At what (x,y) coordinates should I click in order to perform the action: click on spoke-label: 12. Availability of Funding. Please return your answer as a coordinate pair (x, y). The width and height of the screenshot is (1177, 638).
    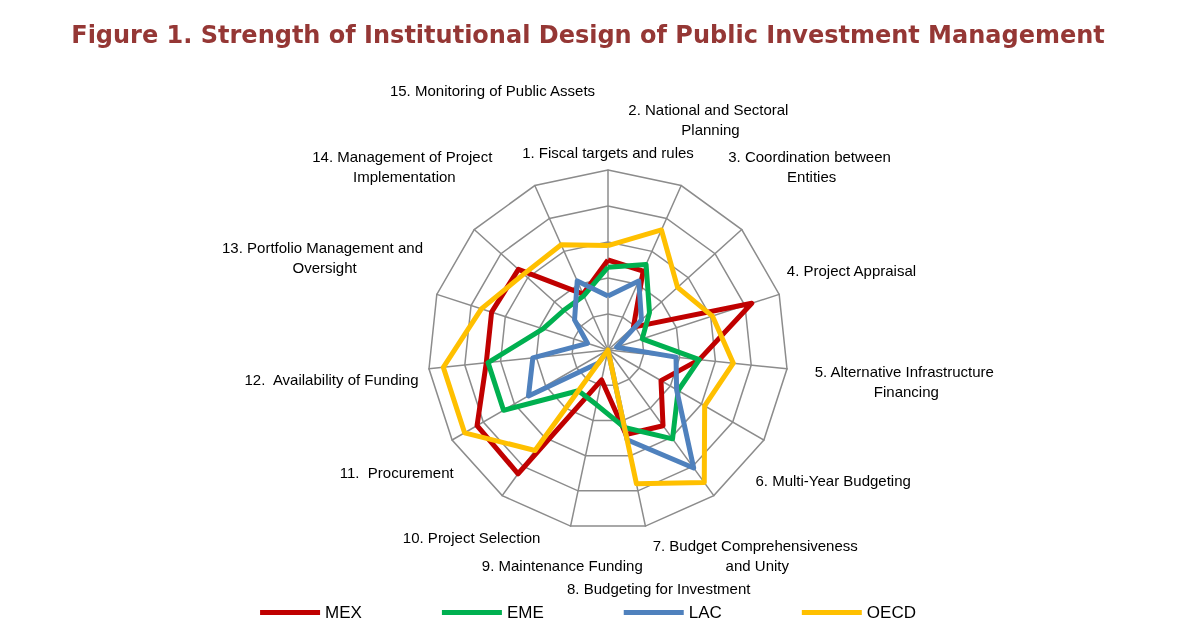
    Looking at the image, I should click on (331, 379).